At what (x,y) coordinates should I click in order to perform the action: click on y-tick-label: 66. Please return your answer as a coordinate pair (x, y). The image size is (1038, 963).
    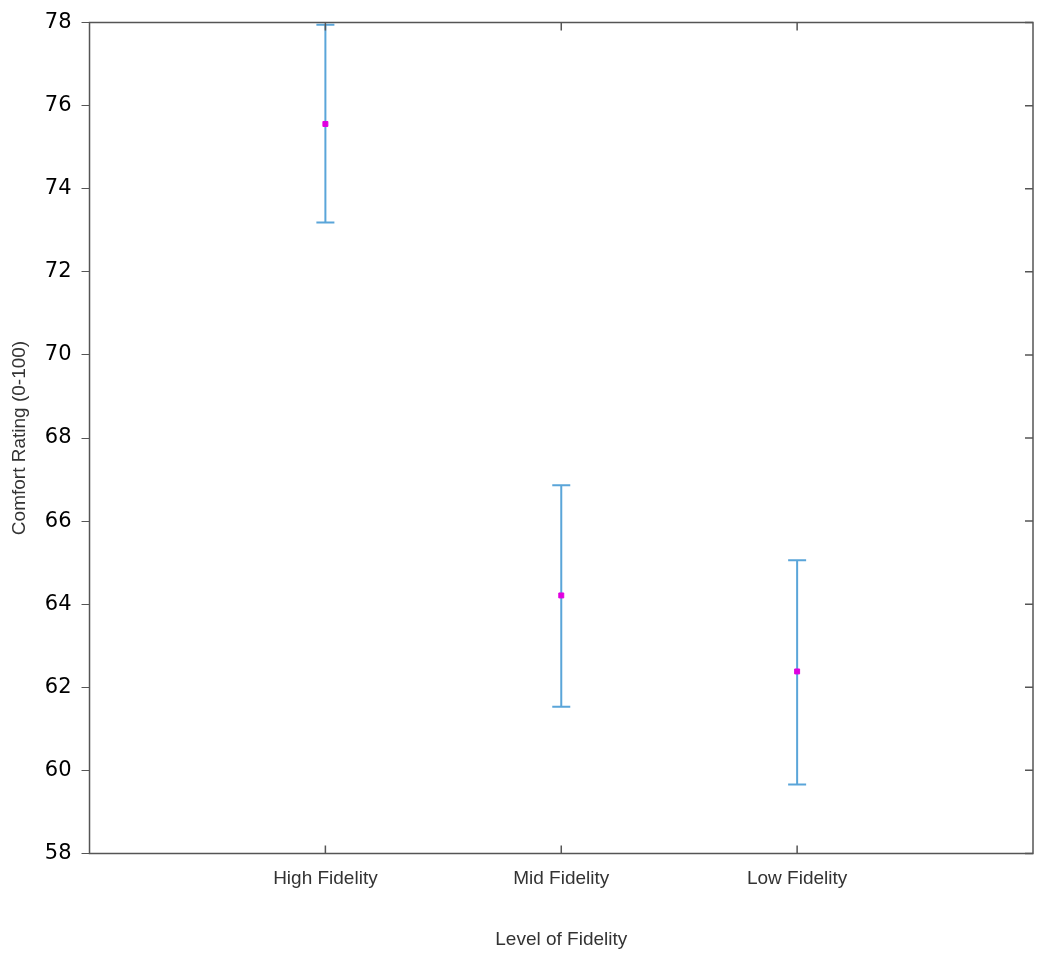
    Looking at the image, I should click on (58, 519).